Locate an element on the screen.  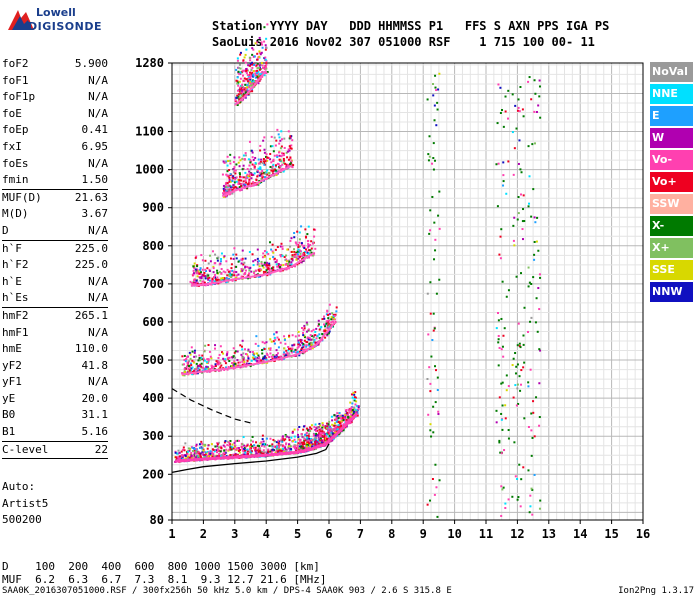
param-name: foEp is located at coordinates (15, 130).